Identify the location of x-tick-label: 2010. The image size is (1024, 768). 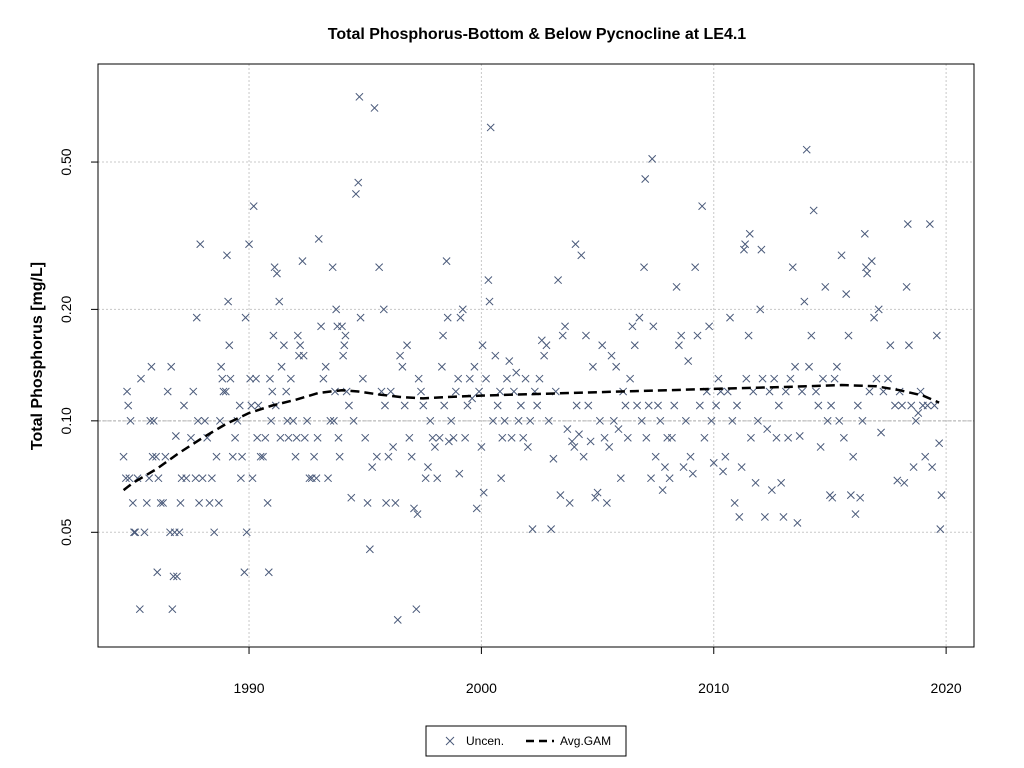
(713, 688).